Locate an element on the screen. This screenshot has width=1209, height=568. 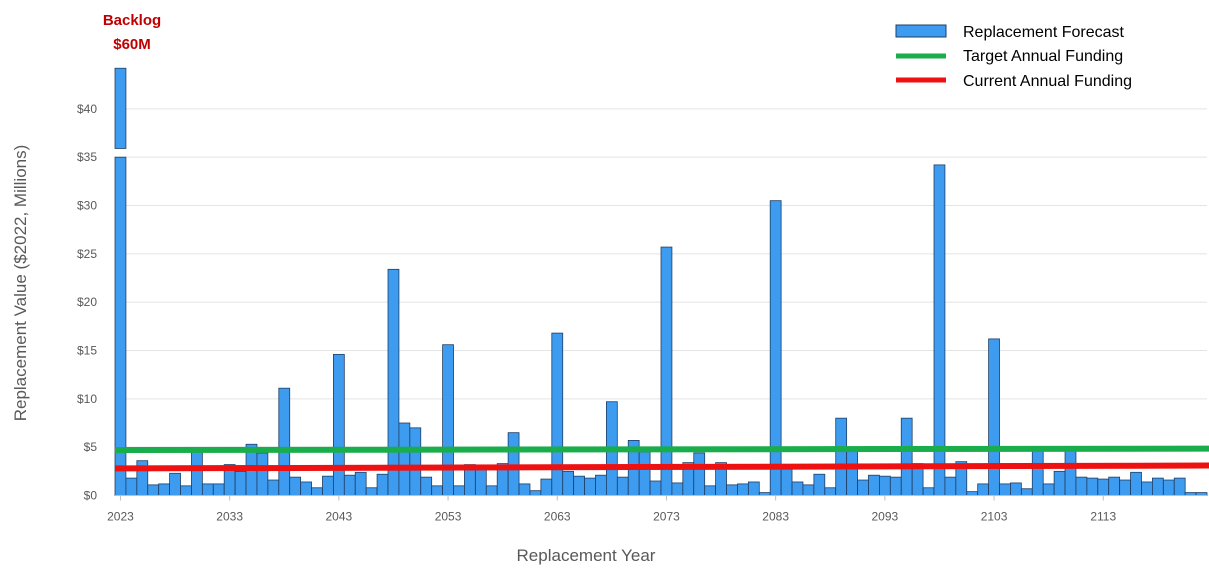
y-tick-label: $0 is located at coordinates (91, 496).